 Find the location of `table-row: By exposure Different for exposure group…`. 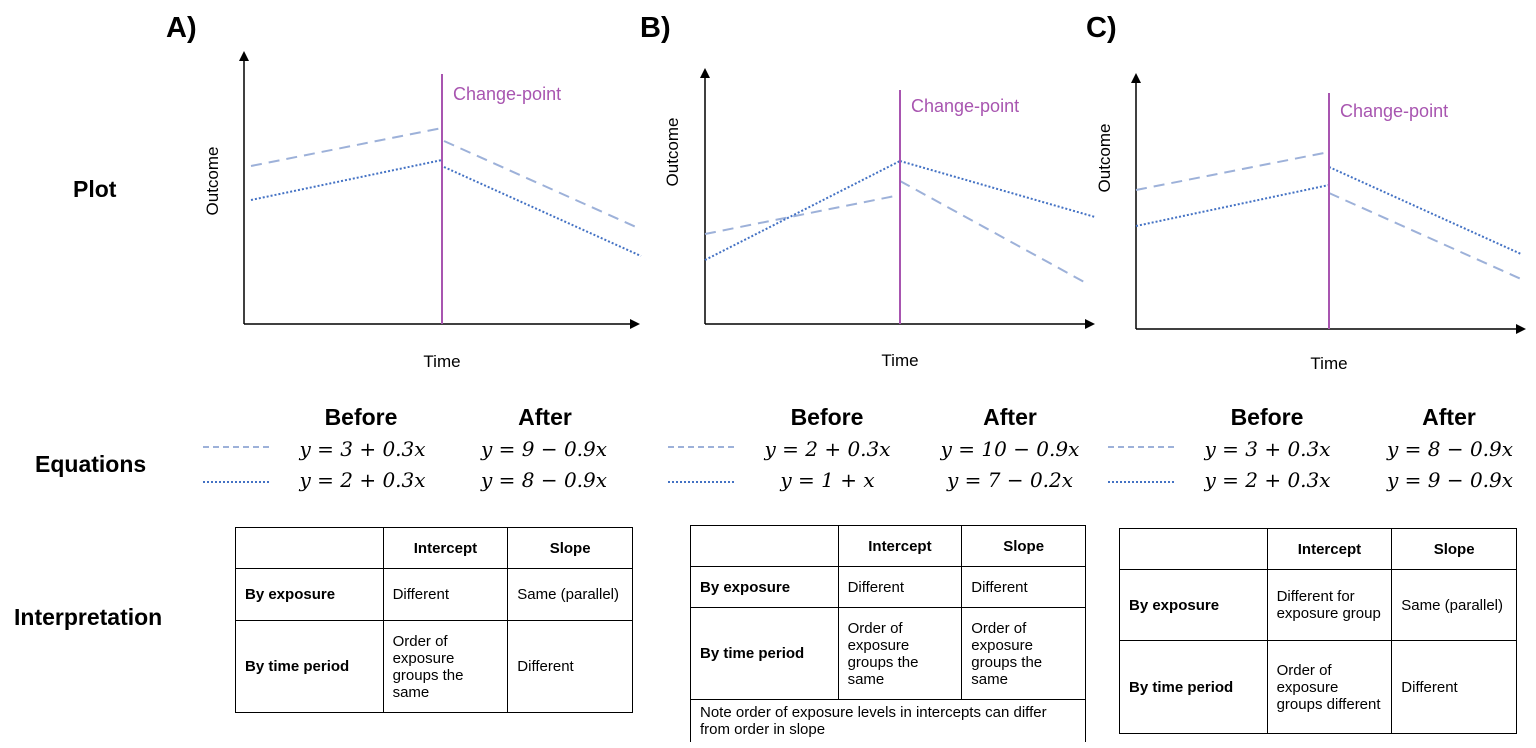

table-row: By exposure Different for exposure group… is located at coordinates (1318, 605).